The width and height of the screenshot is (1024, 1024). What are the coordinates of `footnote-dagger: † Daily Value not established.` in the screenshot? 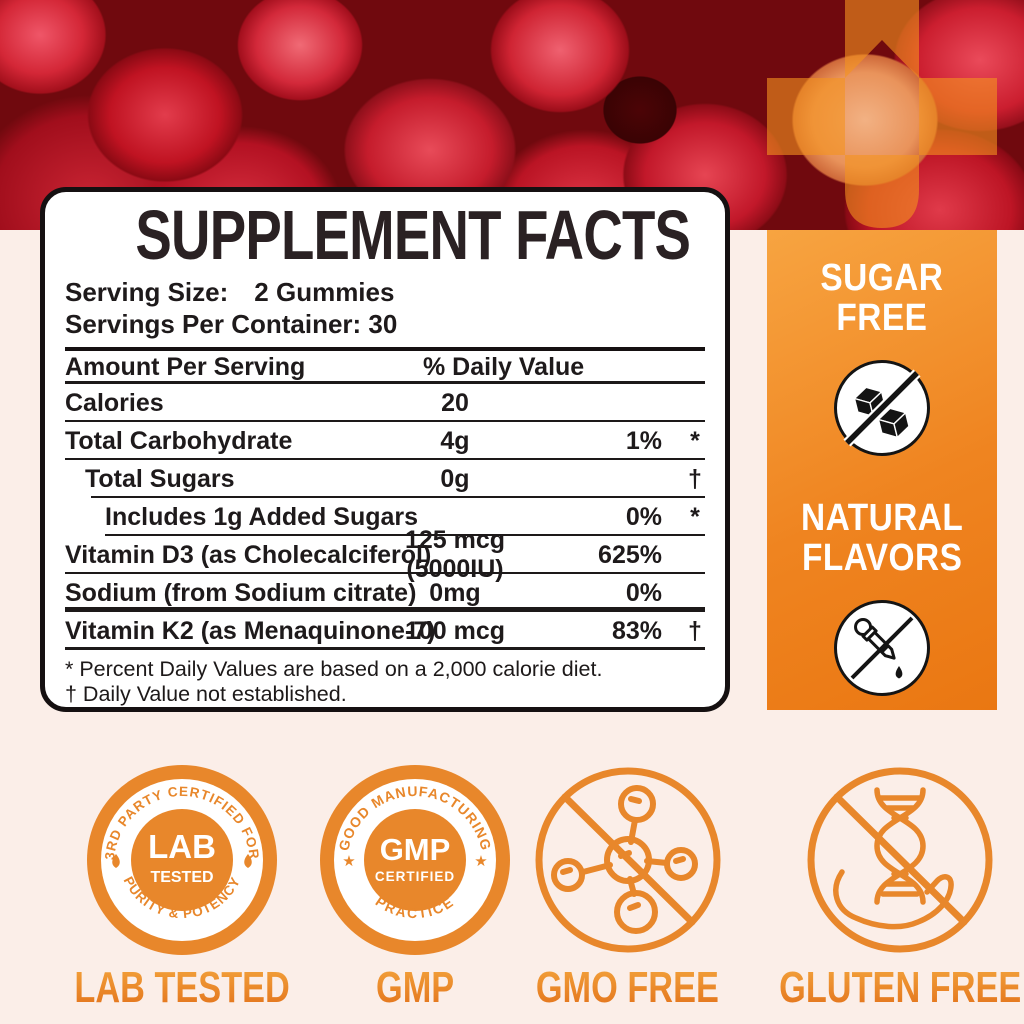 It's located at (206, 694).